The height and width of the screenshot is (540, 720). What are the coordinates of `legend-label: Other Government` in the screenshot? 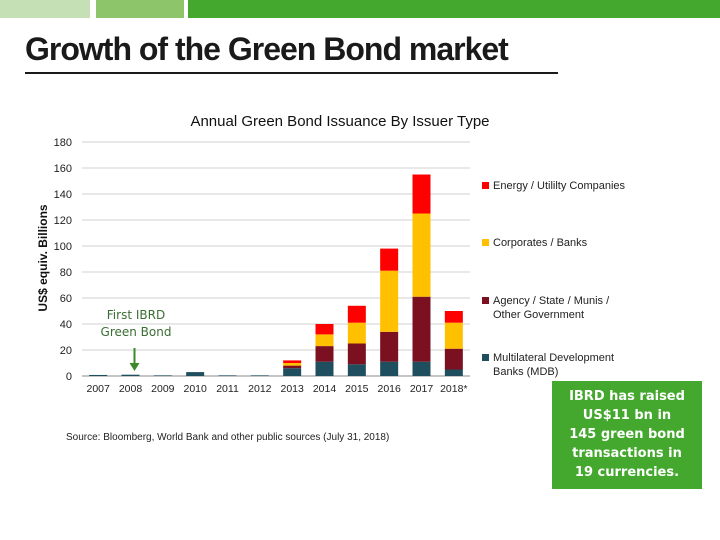 It's located at (538, 315).